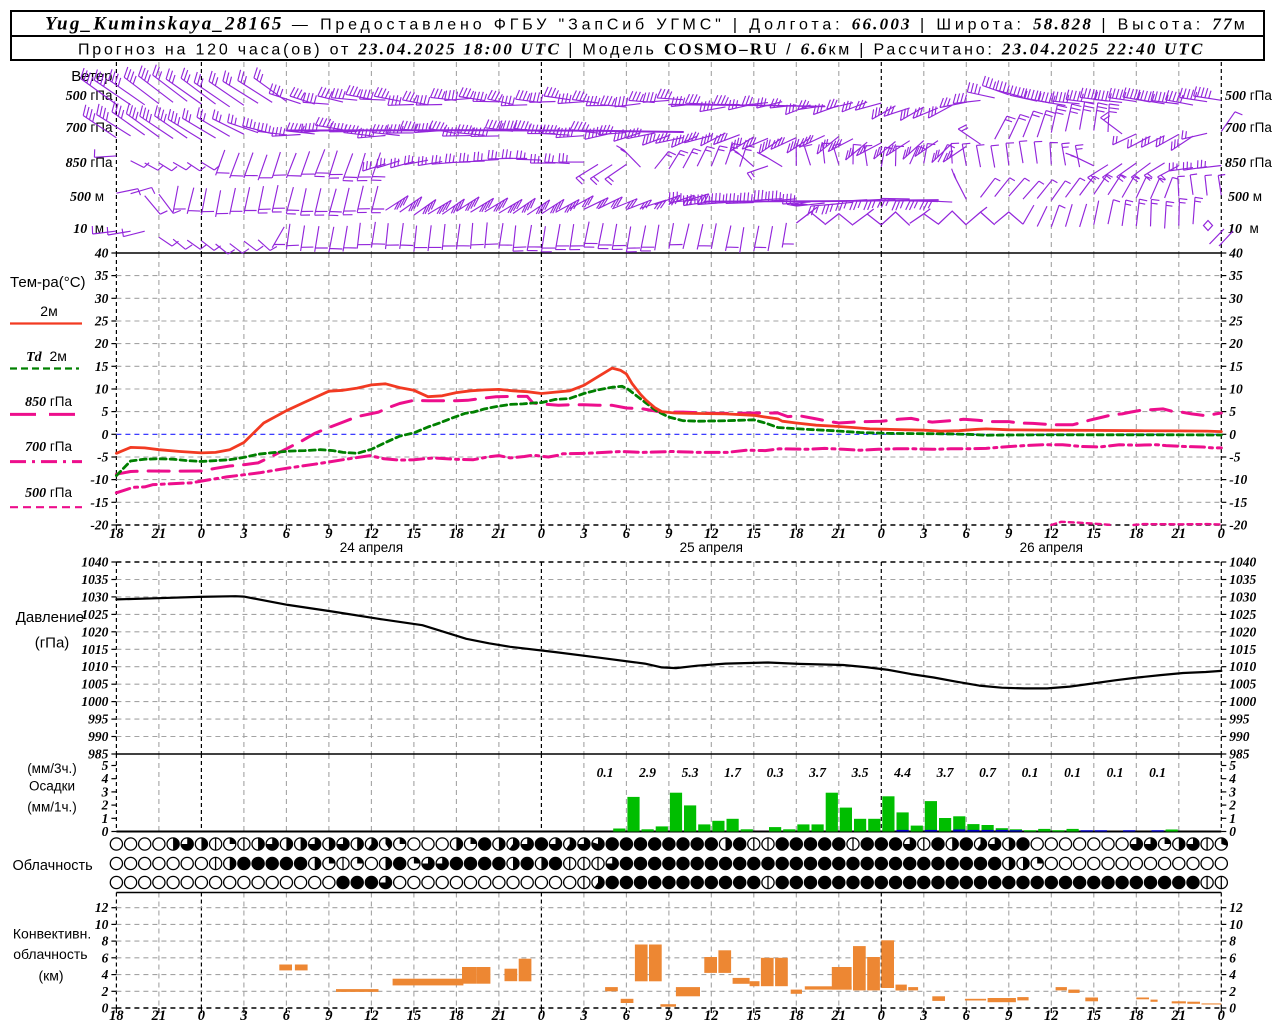 This screenshot has width=1280, height=1024. Describe the element at coordinates (91, 76) in the screenshot. I see `svg-text: Ветер` at that location.